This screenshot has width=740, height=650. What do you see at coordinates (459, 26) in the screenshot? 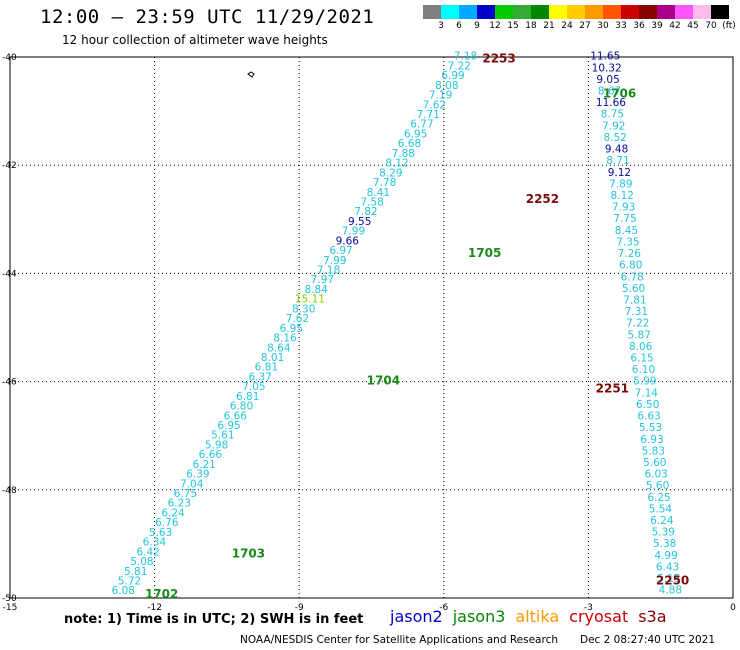
I see `legend-label: 6` at bounding box center [459, 26].